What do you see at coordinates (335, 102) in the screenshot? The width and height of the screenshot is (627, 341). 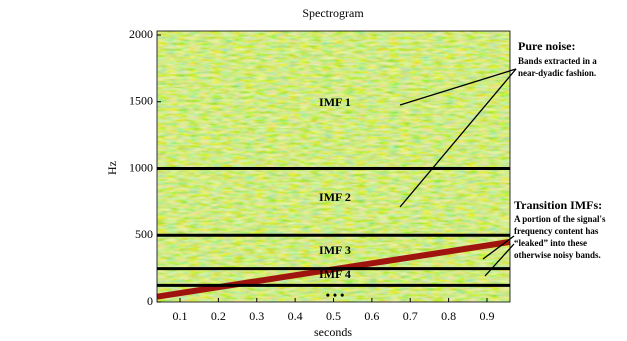 I see `band-label: IMF 1` at bounding box center [335, 102].